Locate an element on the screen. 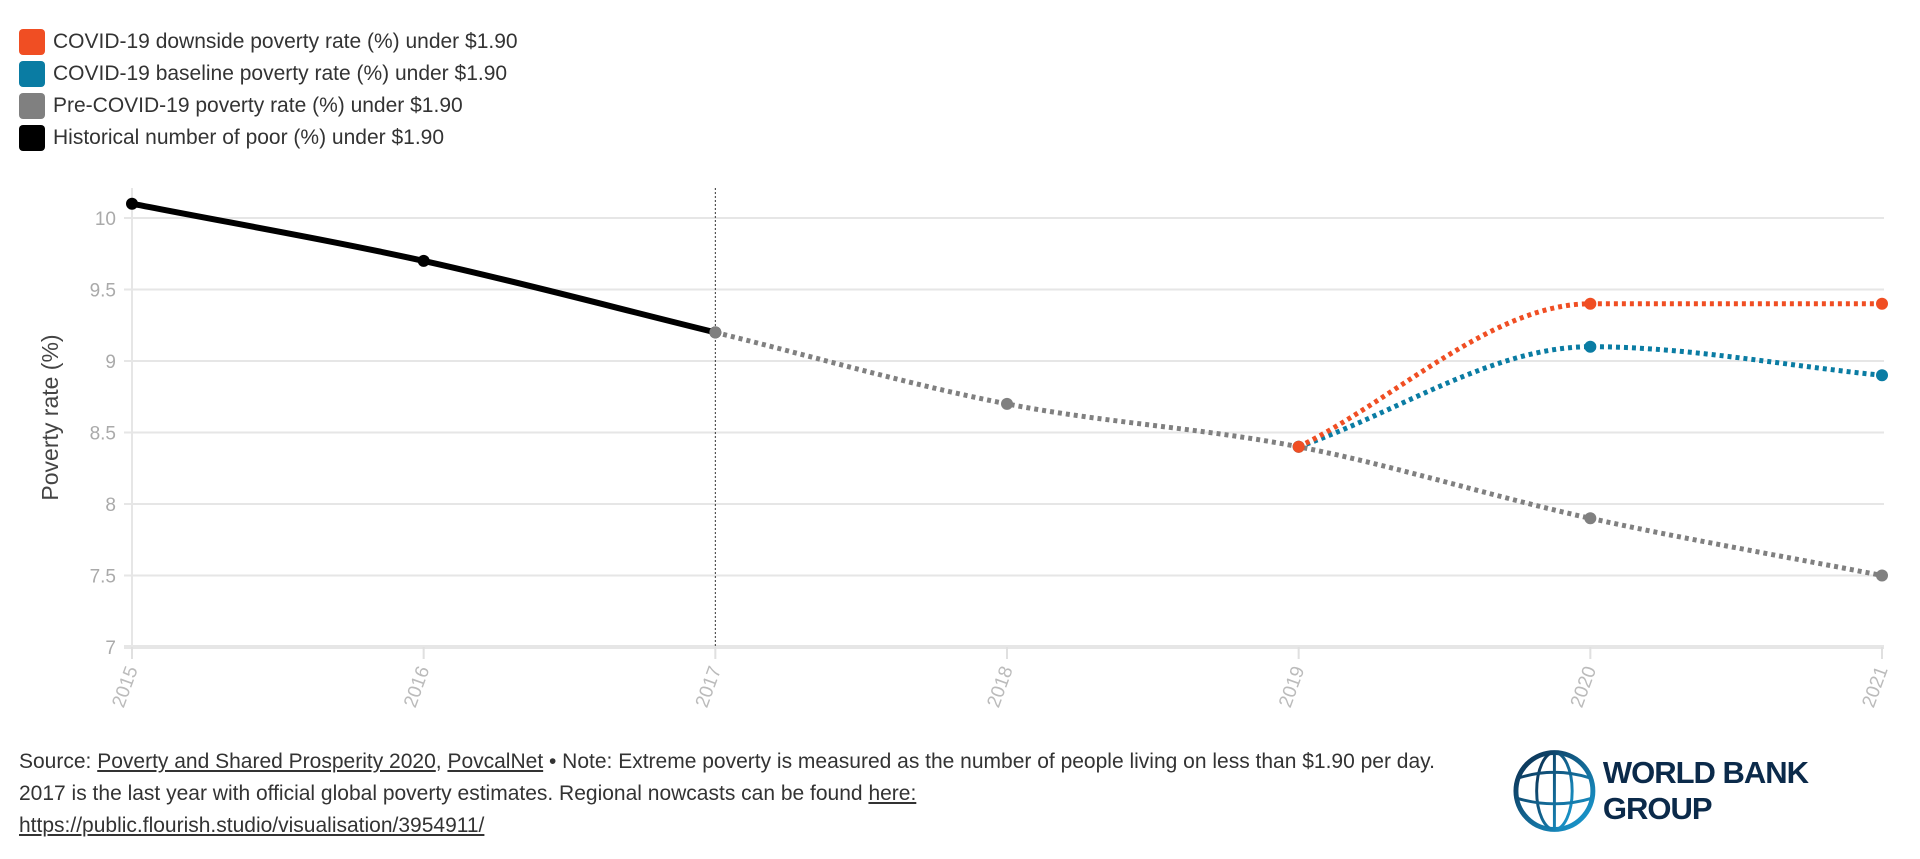  y-tick-label: 7 is located at coordinates (110, 648).